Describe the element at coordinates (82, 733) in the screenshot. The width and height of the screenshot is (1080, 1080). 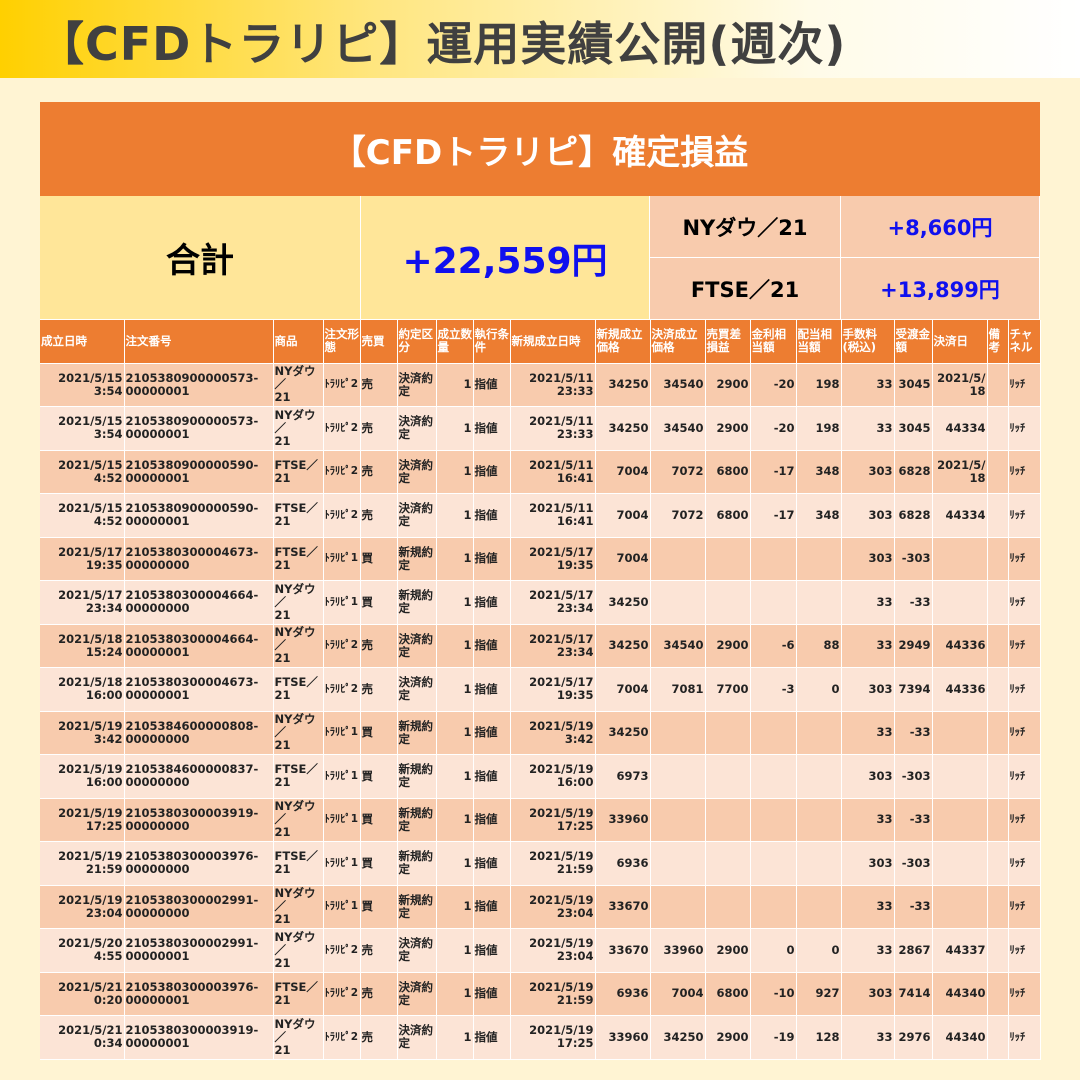
I see `table-cell: 2021/5/19 3:42` at that location.